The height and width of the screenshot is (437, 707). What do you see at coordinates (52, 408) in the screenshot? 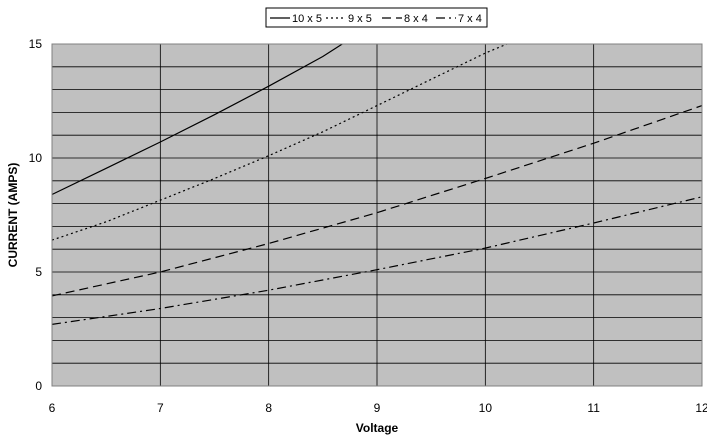
I see `x-tick-label: 6` at bounding box center [52, 408].